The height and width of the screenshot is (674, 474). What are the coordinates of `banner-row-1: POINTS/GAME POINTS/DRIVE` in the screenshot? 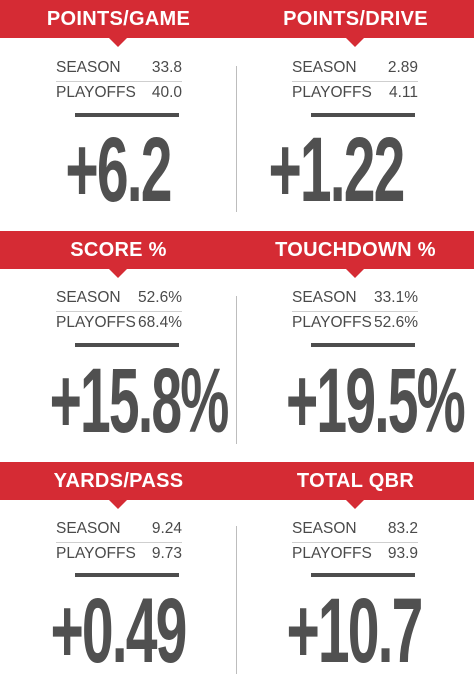 It's located at (237, 23).